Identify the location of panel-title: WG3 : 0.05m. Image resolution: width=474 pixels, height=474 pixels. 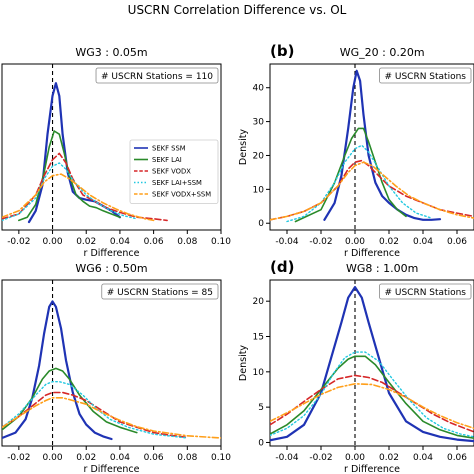
(111, 52).